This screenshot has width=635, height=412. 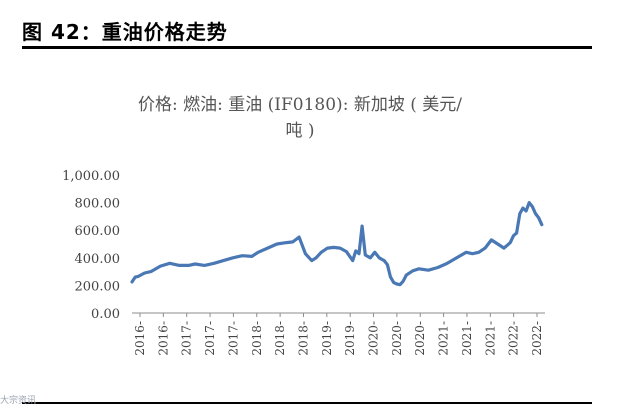 What do you see at coordinates (307, 28) in the screenshot?
I see `figure-header: 图 42：重油价格走势` at bounding box center [307, 28].